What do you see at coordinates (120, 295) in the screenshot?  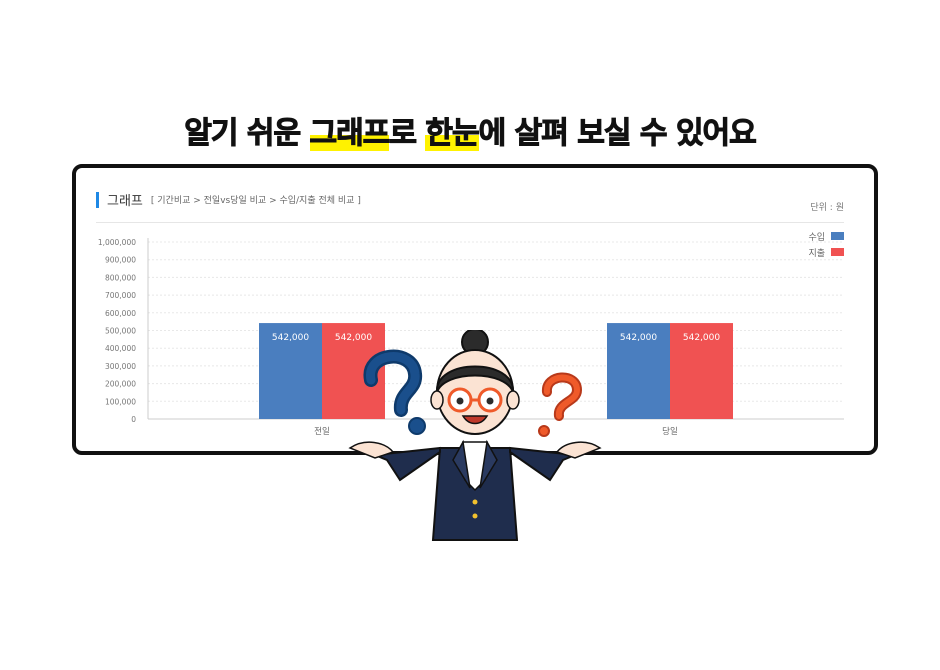 I see `y-tick-label: 700,000` at bounding box center [120, 295].